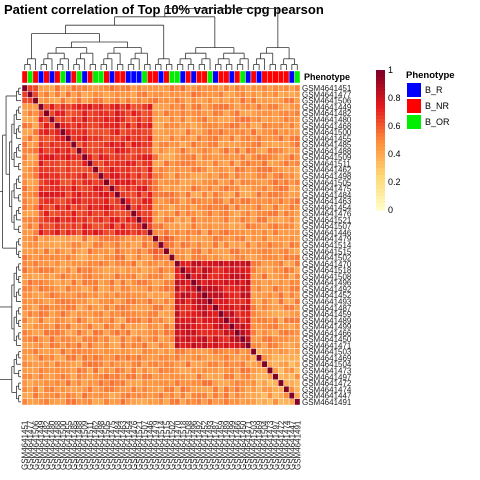 This screenshot has height=480, width=480. I want to click on row-label: GSM4641505, so click(327, 182).